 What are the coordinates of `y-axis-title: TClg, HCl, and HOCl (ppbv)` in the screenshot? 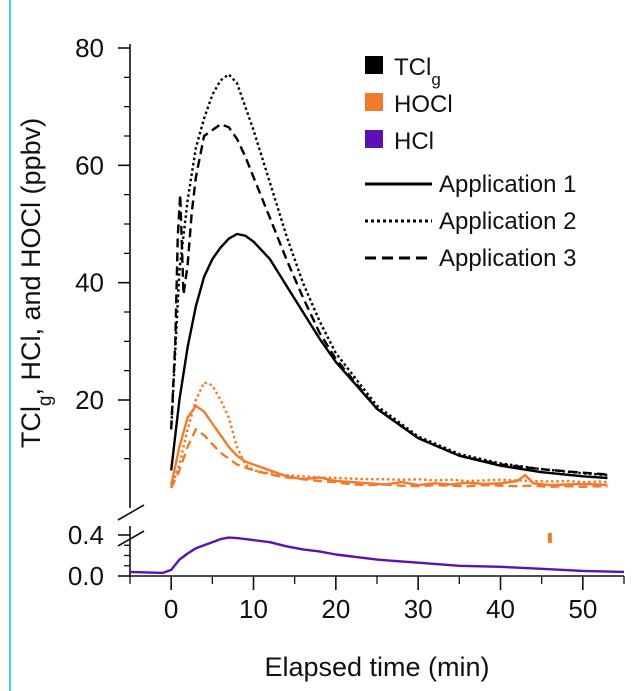 It's located at (36, 283).